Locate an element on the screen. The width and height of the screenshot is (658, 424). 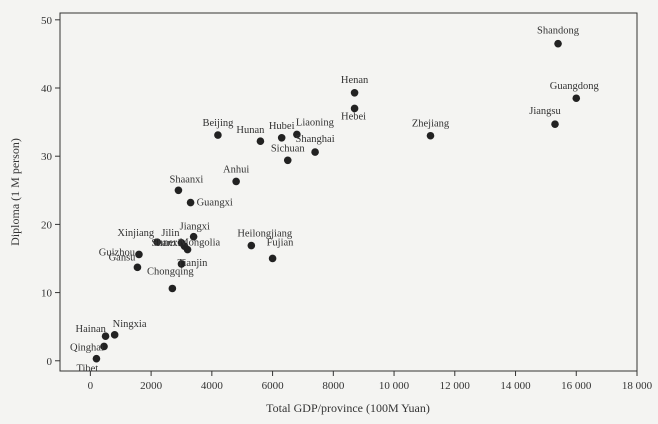
y-tick-label: 30 is located at coordinates (47, 157).